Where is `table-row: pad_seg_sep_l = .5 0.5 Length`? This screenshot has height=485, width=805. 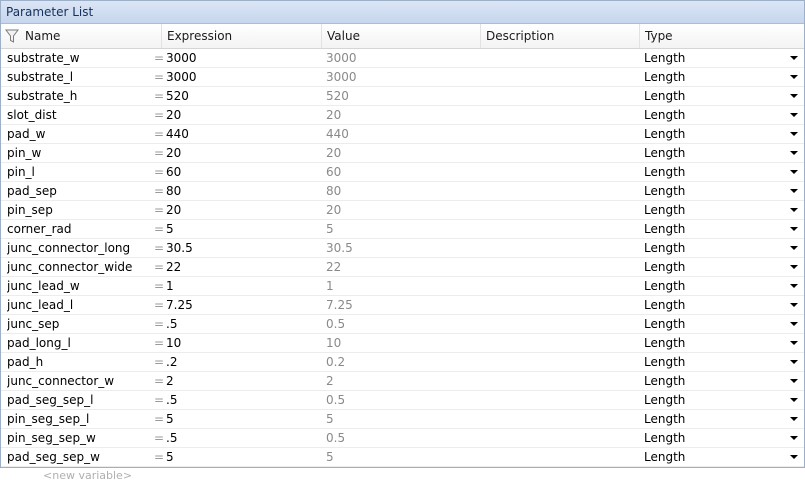 table-row: pad_seg_sep_l = .5 0.5 Length is located at coordinates (402, 400).